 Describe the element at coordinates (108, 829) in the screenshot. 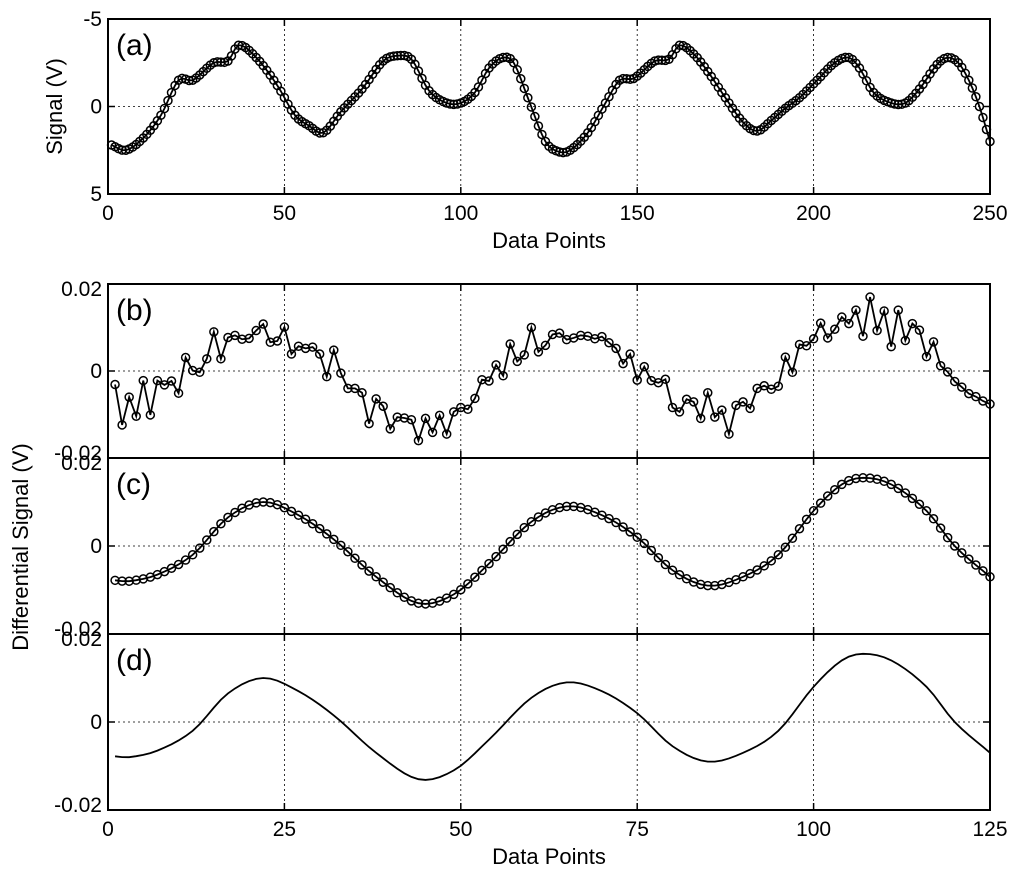

I see `x-tick-label: 0` at that location.